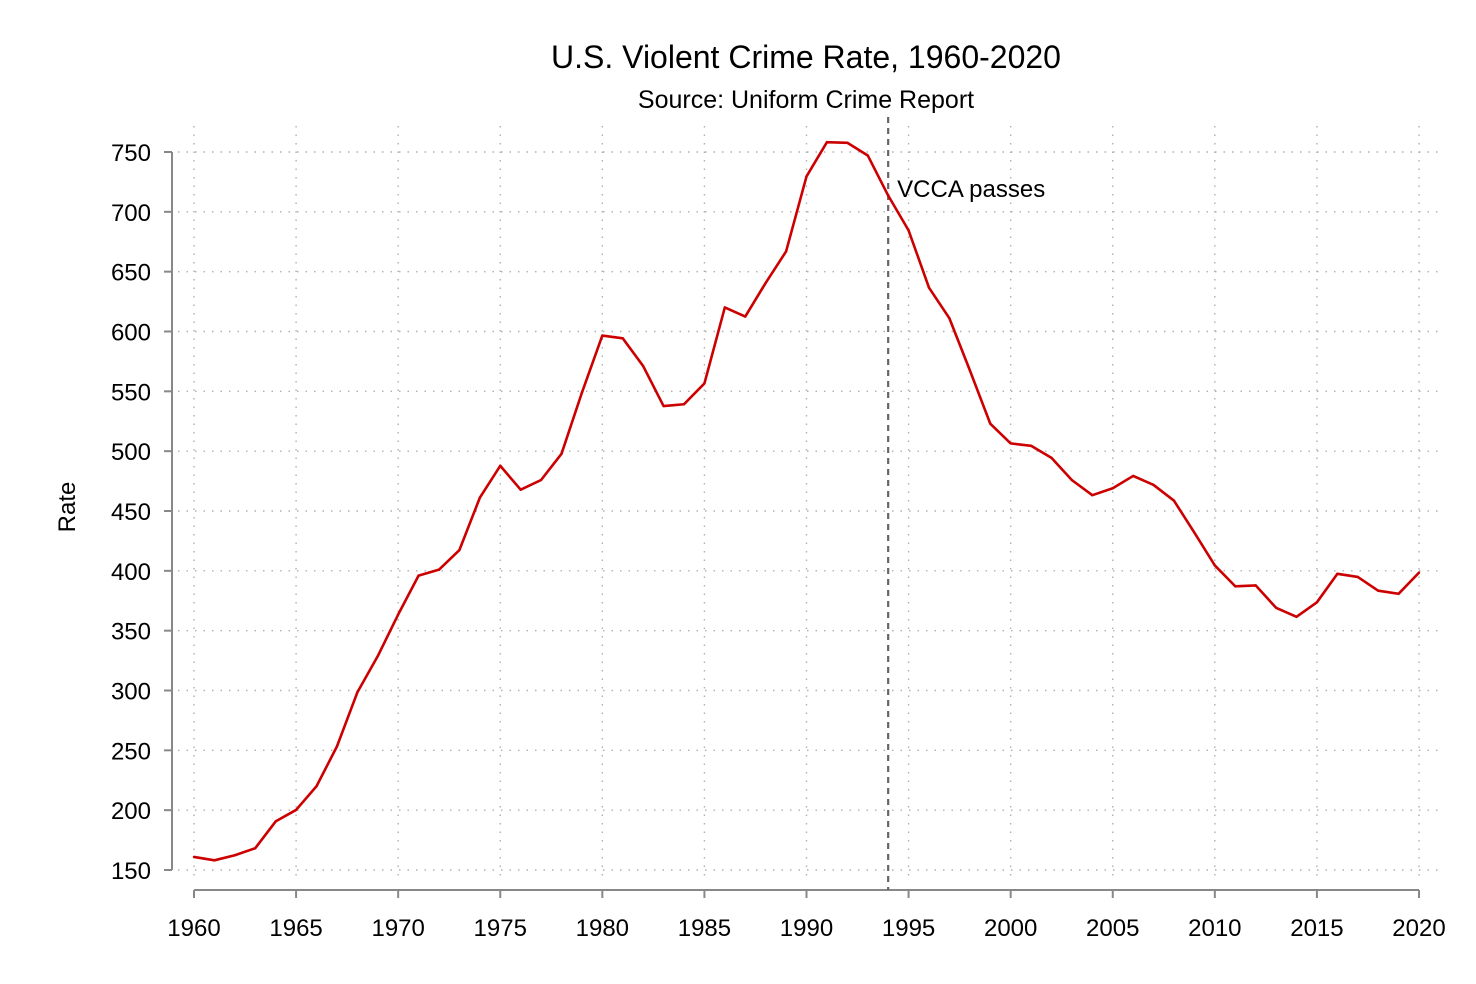 This screenshot has height=984, width=1476. Describe the element at coordinates (971, 189) in the screenshot. I see `reference-line-label: VCCA passes` at that location.